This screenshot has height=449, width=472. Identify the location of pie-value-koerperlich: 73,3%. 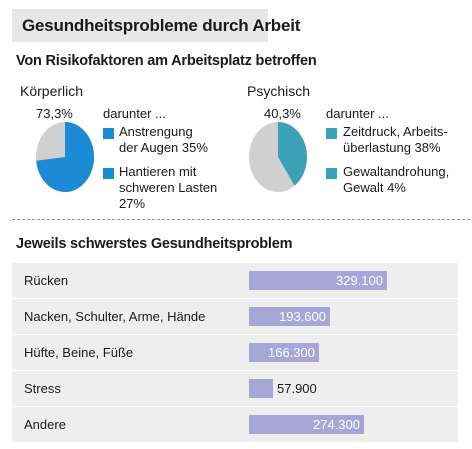
(54, 113).